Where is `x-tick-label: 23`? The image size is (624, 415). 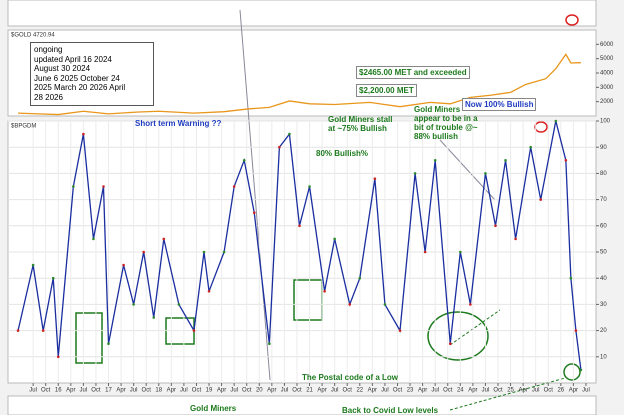 x-tick-label: 23 is located at coordinates (410, 391).